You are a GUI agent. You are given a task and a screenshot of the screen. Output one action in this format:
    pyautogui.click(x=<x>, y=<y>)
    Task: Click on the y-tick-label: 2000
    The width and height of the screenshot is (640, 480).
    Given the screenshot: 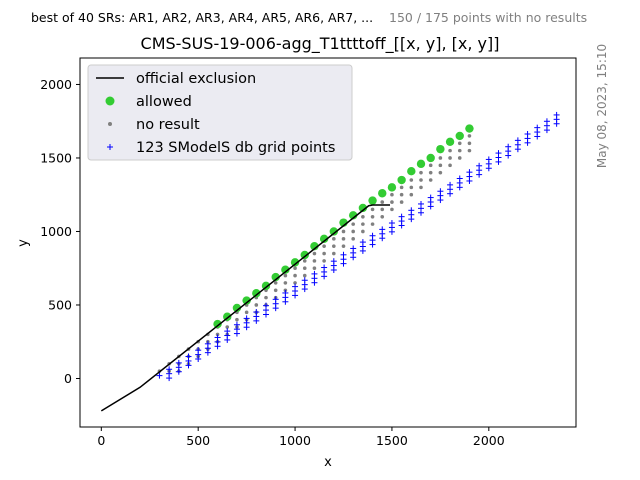 What is the action you would take?
    pyautogui.click(x=56, y=84)
    